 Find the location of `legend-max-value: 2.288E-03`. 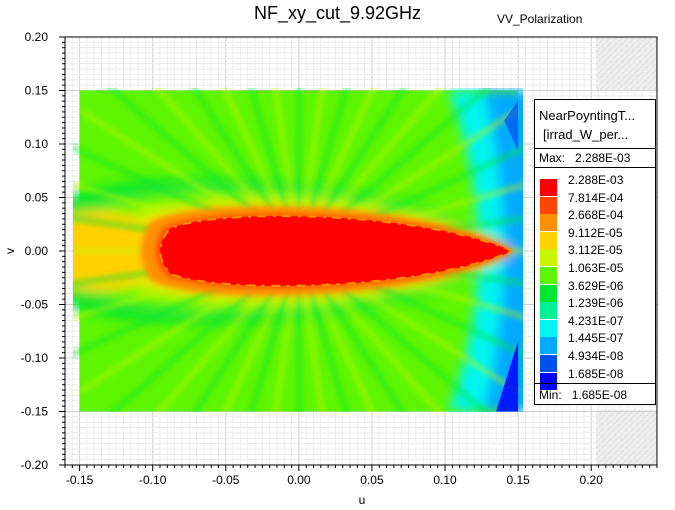

legend-max-value: 2.288E-03 is located at coordinates (603, 158).